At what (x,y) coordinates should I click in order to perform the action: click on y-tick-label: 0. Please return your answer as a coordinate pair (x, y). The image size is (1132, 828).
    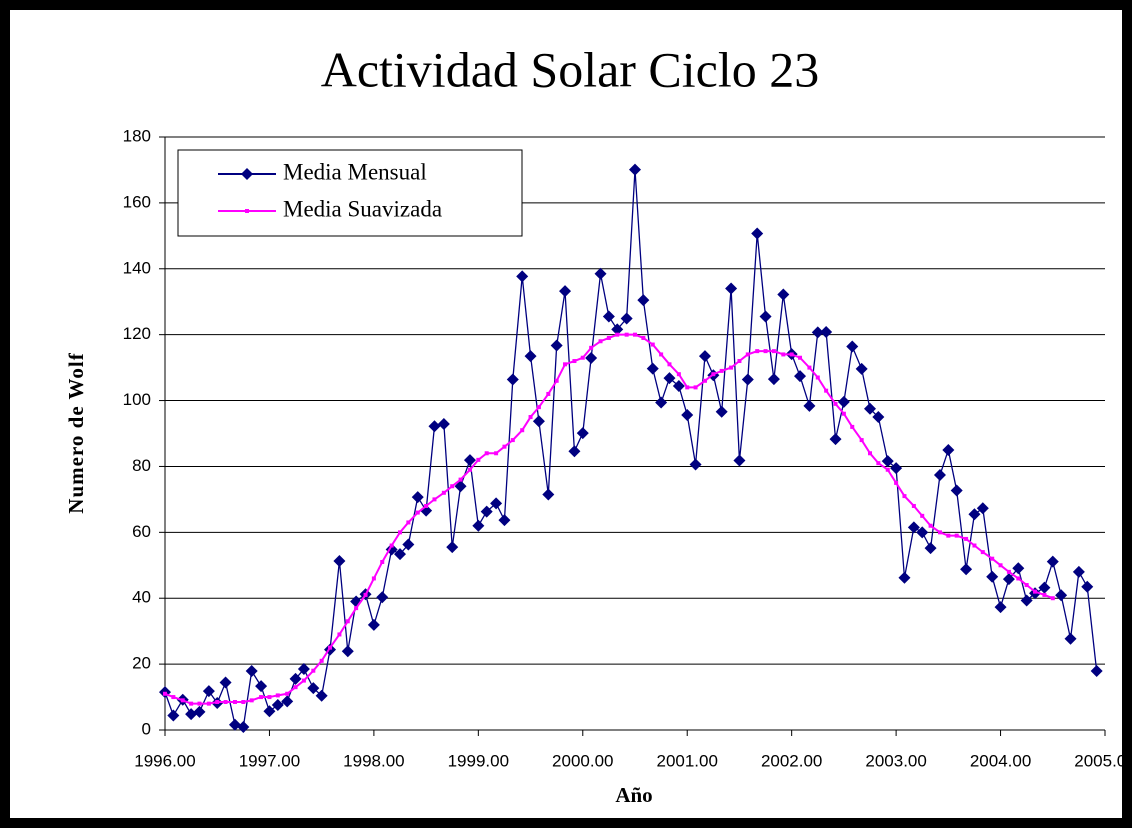
    Looking at the image, I should click on (146, 728).